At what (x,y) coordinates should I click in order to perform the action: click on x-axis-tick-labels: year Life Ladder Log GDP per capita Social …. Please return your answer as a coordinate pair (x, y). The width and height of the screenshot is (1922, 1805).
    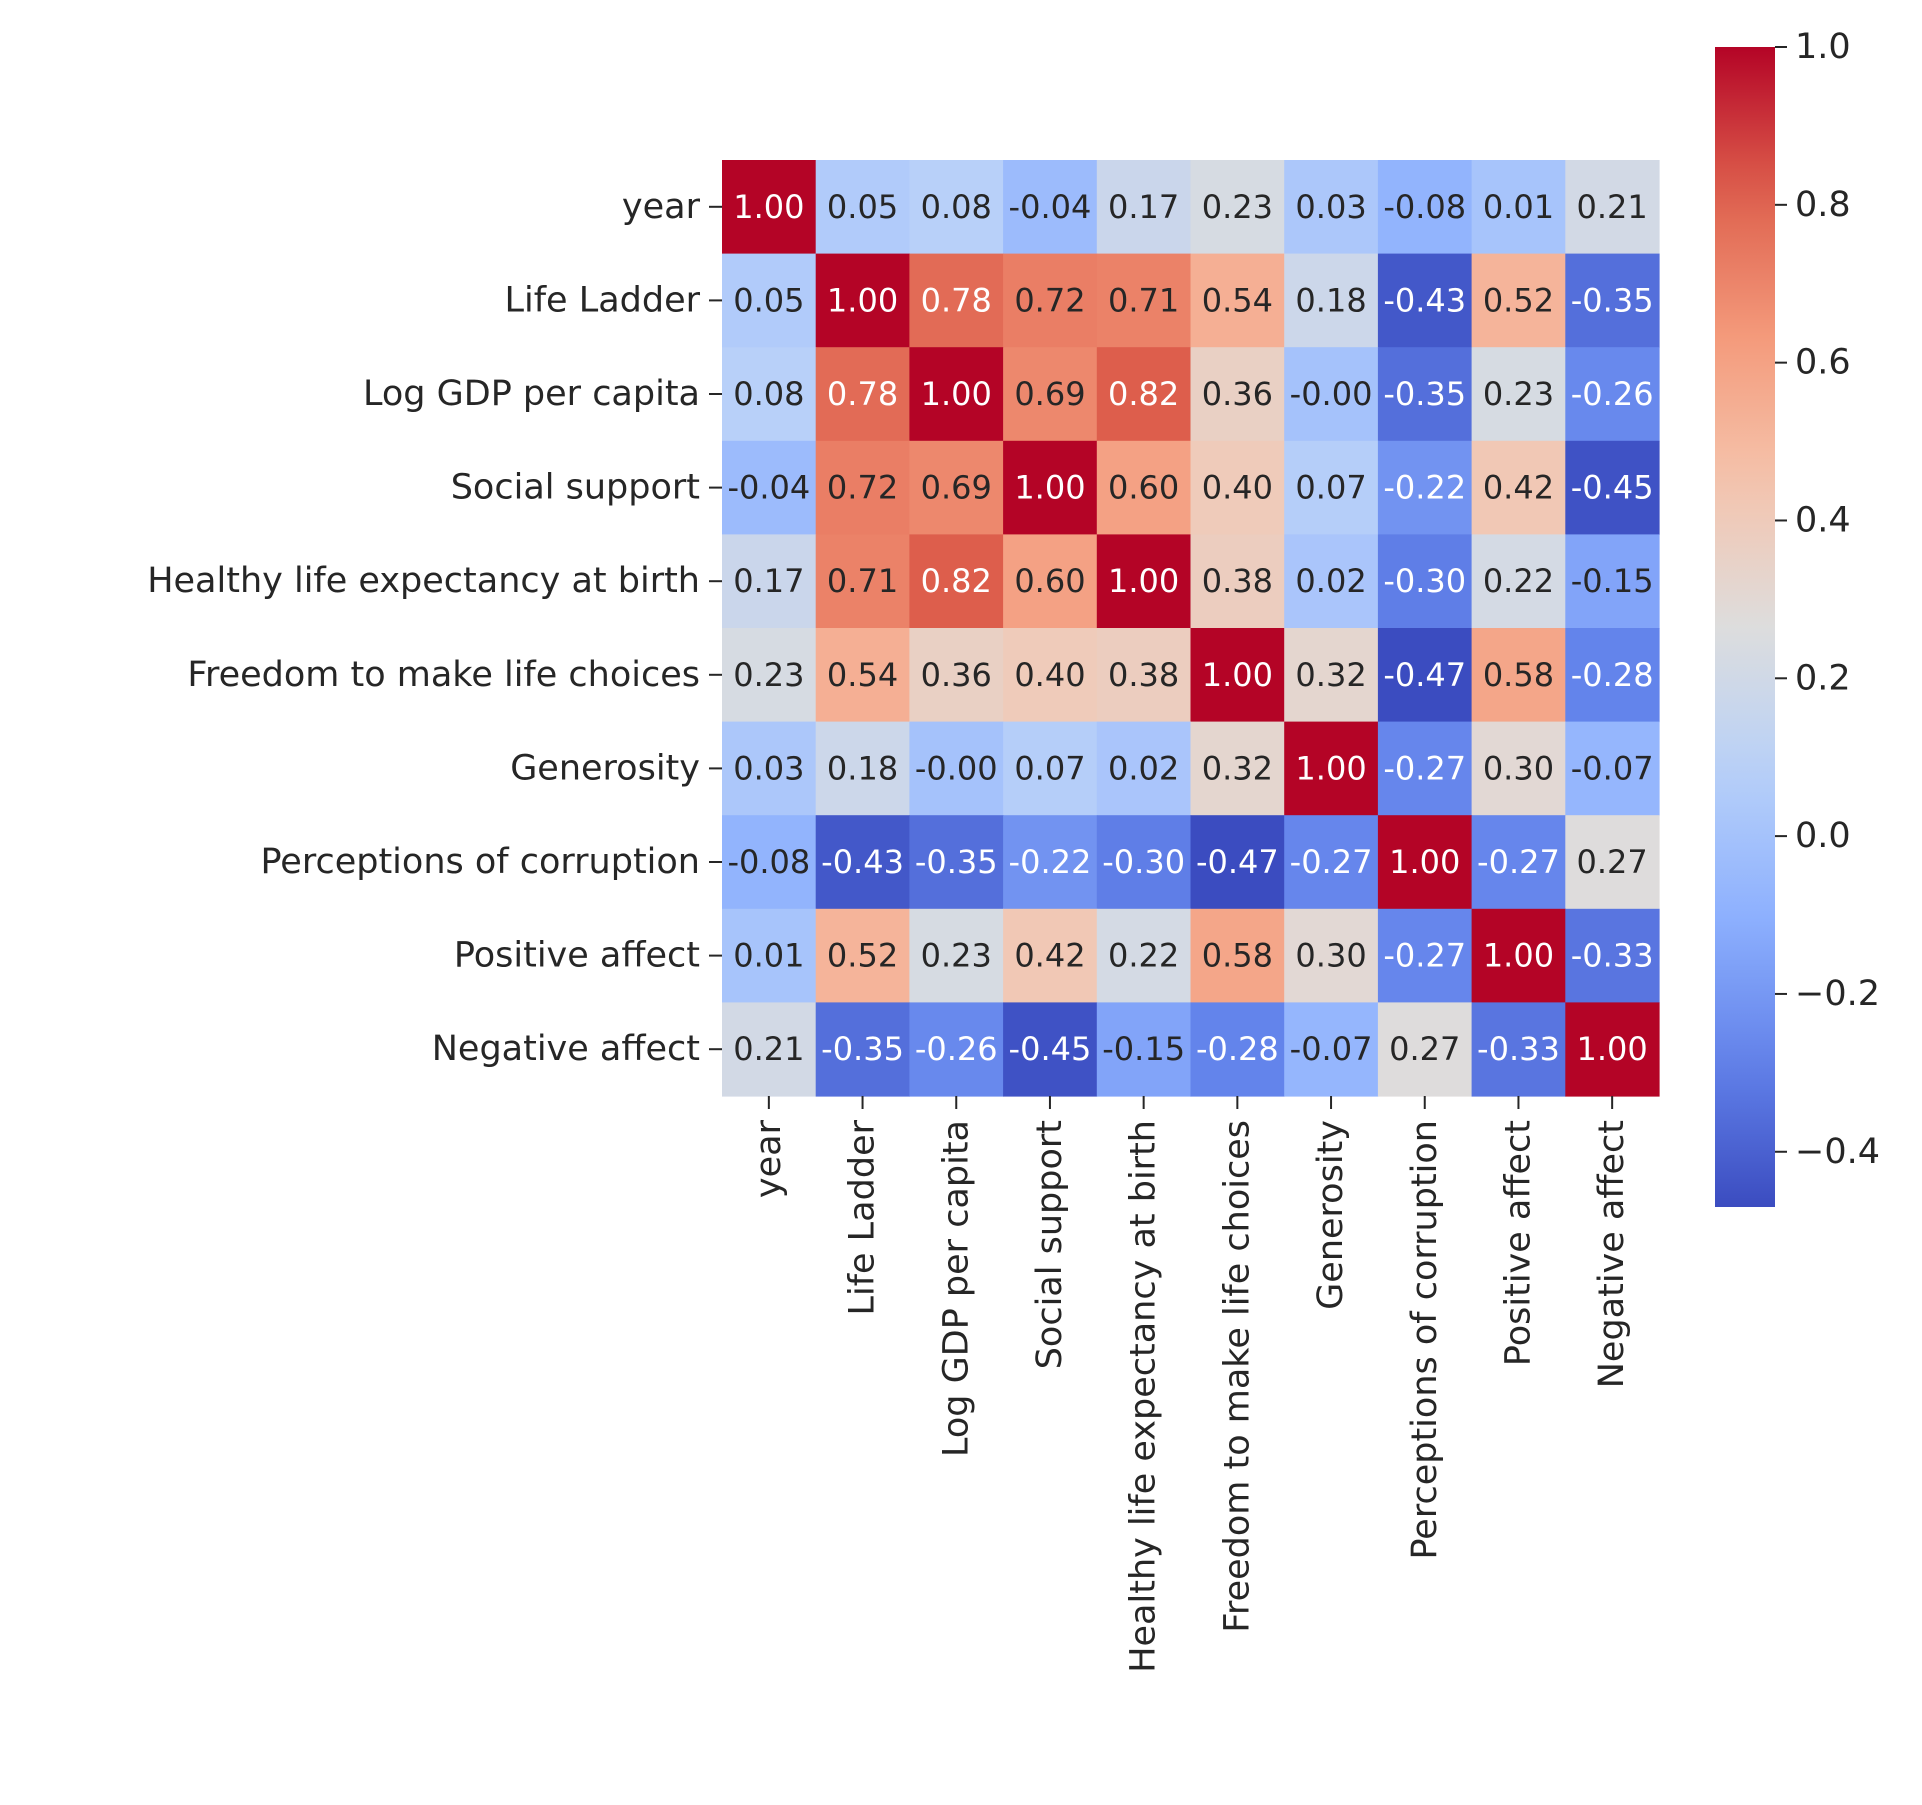
    Looking at the image, I should click on (1190, 1384).